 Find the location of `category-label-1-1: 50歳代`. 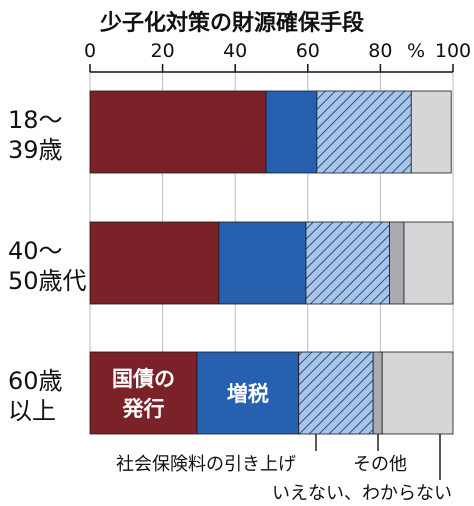

category-label-1-1: 50歳代 is located at coordinates (47, 281).